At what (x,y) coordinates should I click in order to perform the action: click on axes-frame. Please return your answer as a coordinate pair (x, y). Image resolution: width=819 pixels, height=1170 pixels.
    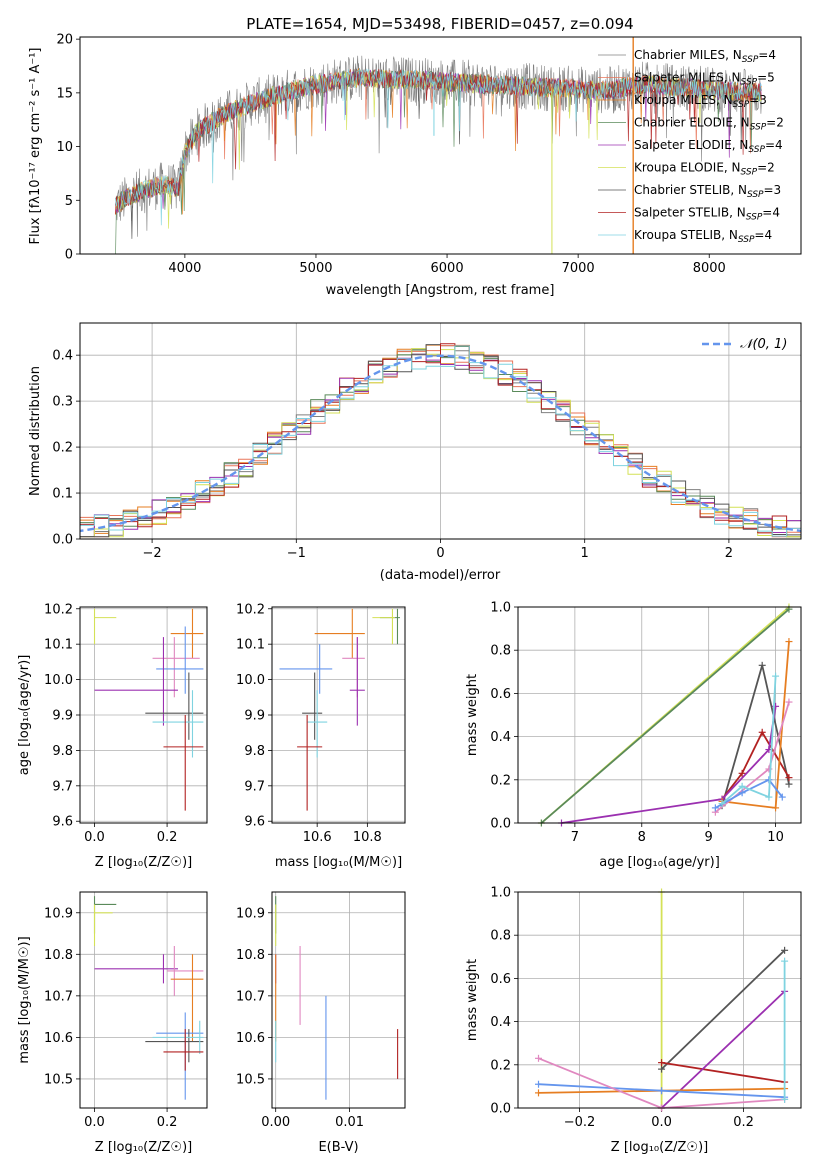
    Looking at the image, I should click on (338, 715).